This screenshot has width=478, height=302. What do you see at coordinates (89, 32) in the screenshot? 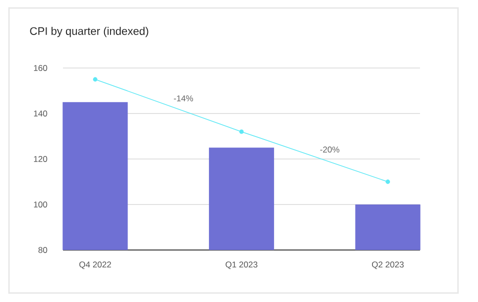
I see `chart-title: CPI by quarter (indexed)` at bounding box center [89, 32].